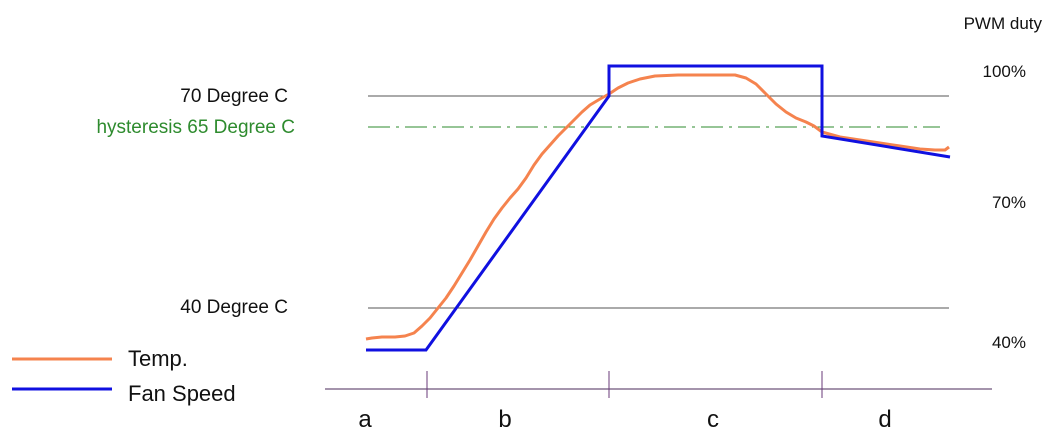 Image resolution: width=1050 pixels, height=432 pixels. Describe the element at coordinates (884, 419) in the screenshot. I see `region-label-d: d` at that location.